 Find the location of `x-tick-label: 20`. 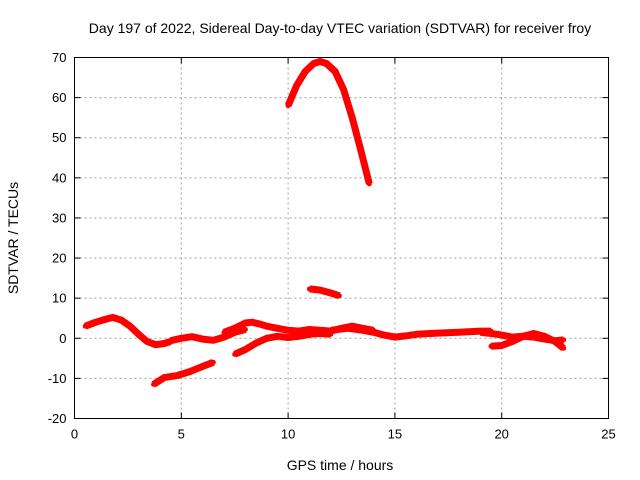

x-tick-label: 20 is located at coordinates (501, 434).